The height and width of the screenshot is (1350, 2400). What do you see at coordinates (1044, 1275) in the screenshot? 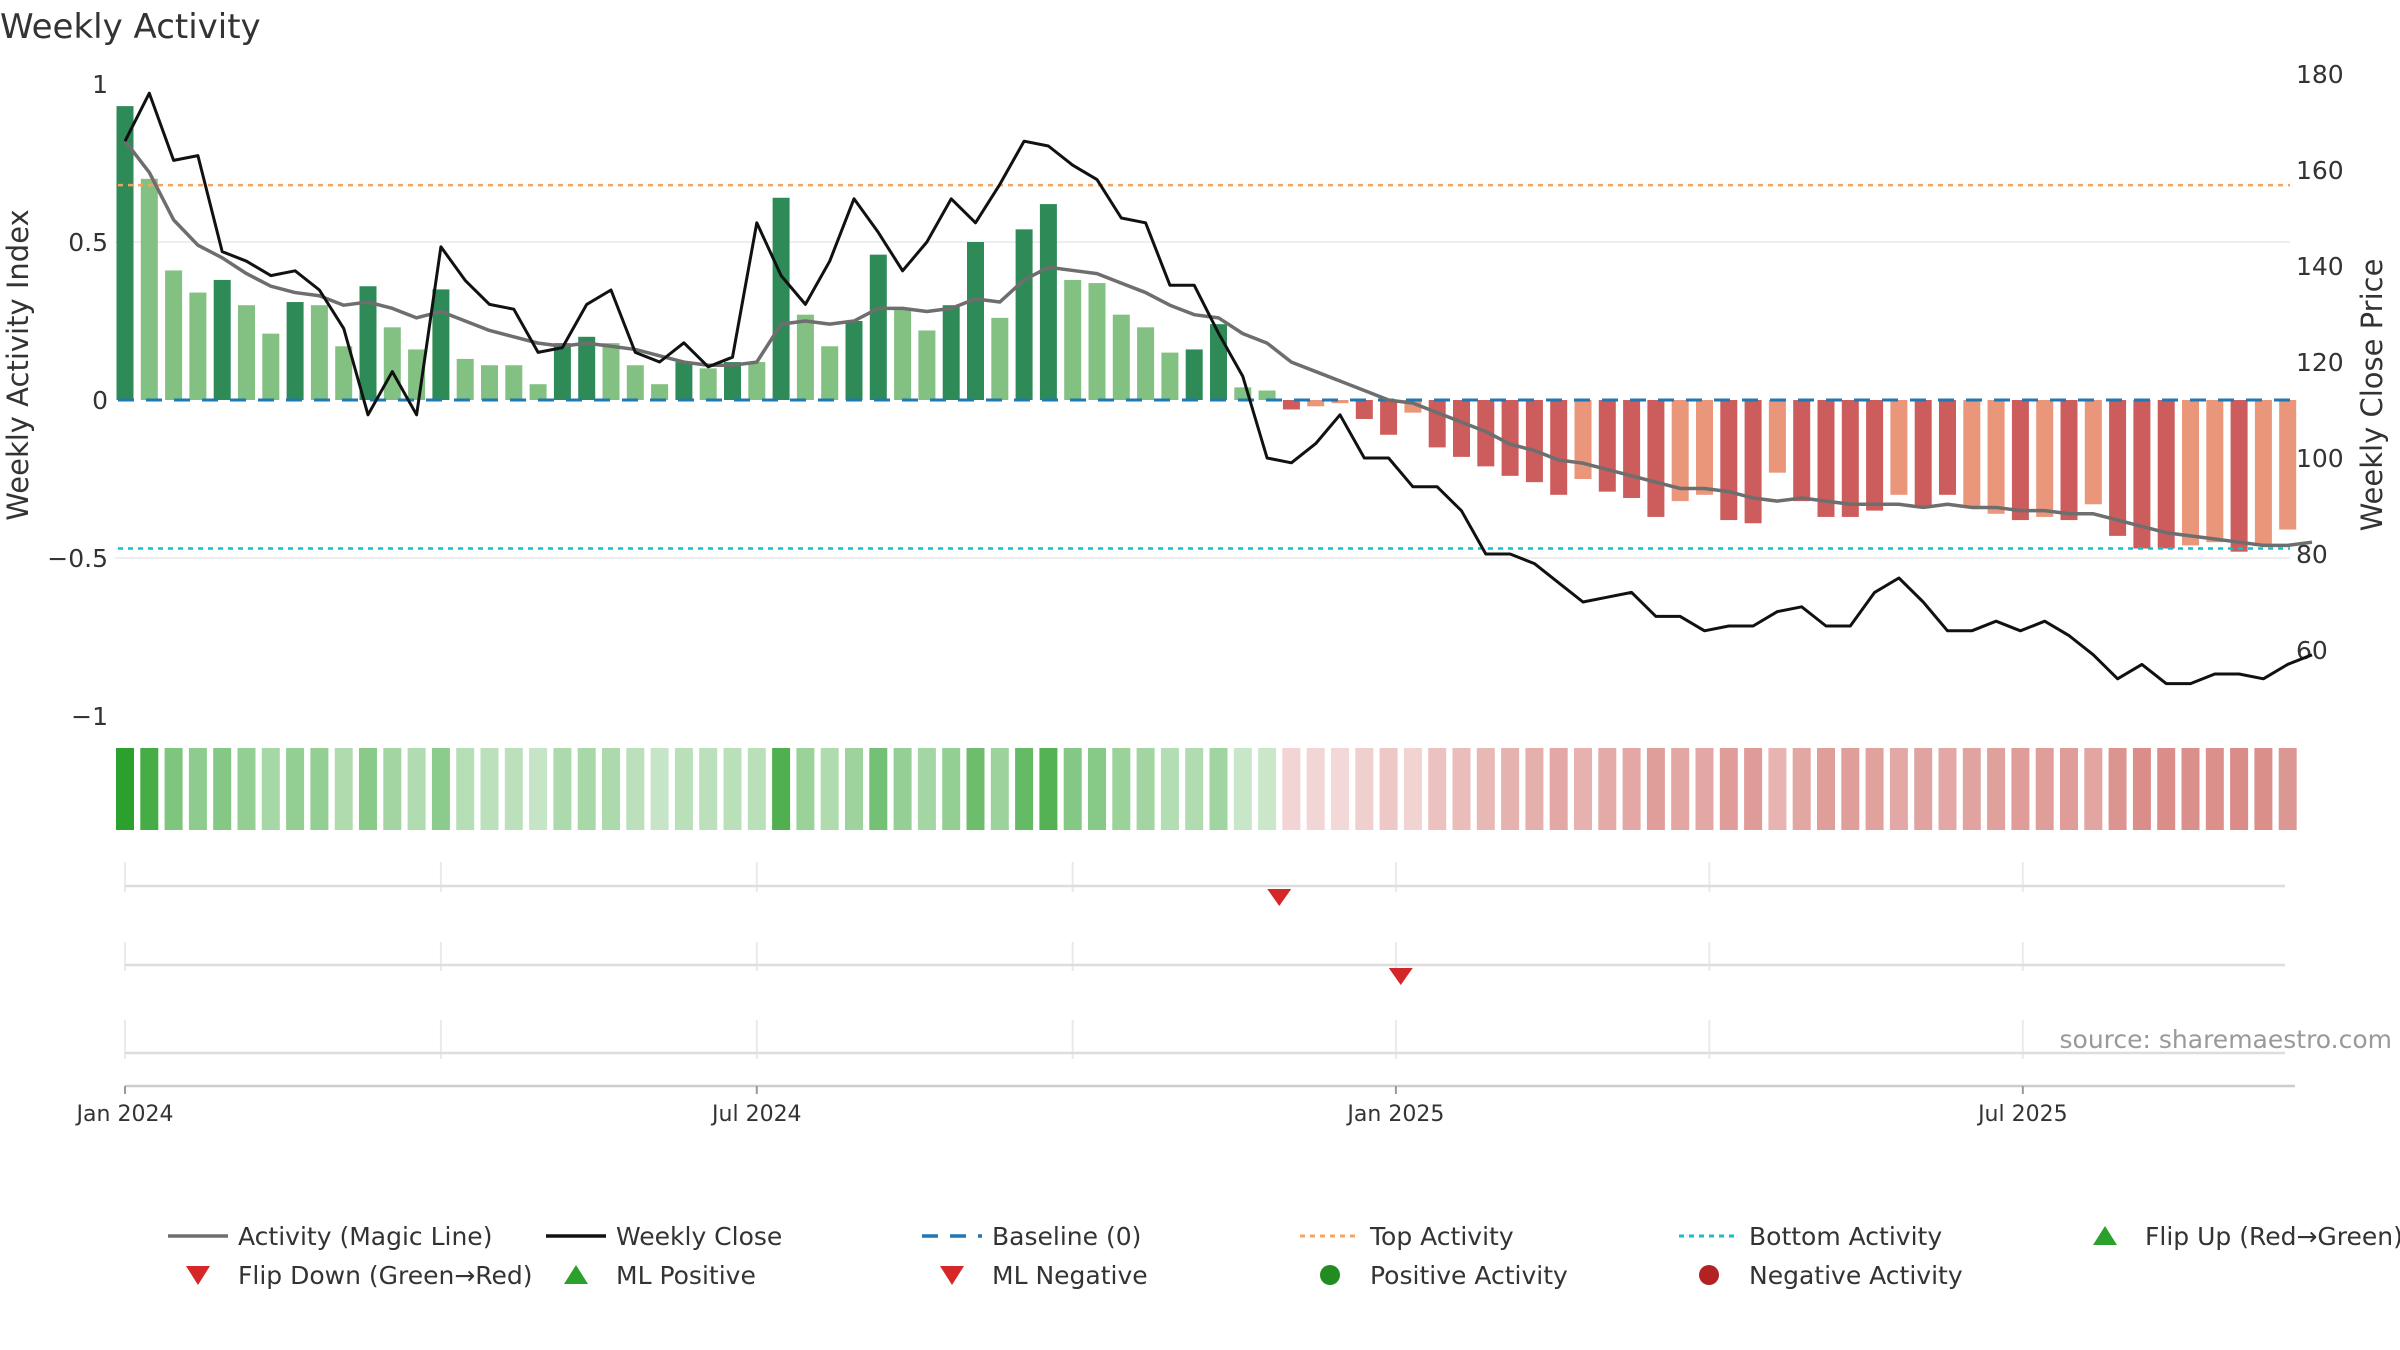
I see `legend-item: ML Negative` at bounding box center [1044, 1275].